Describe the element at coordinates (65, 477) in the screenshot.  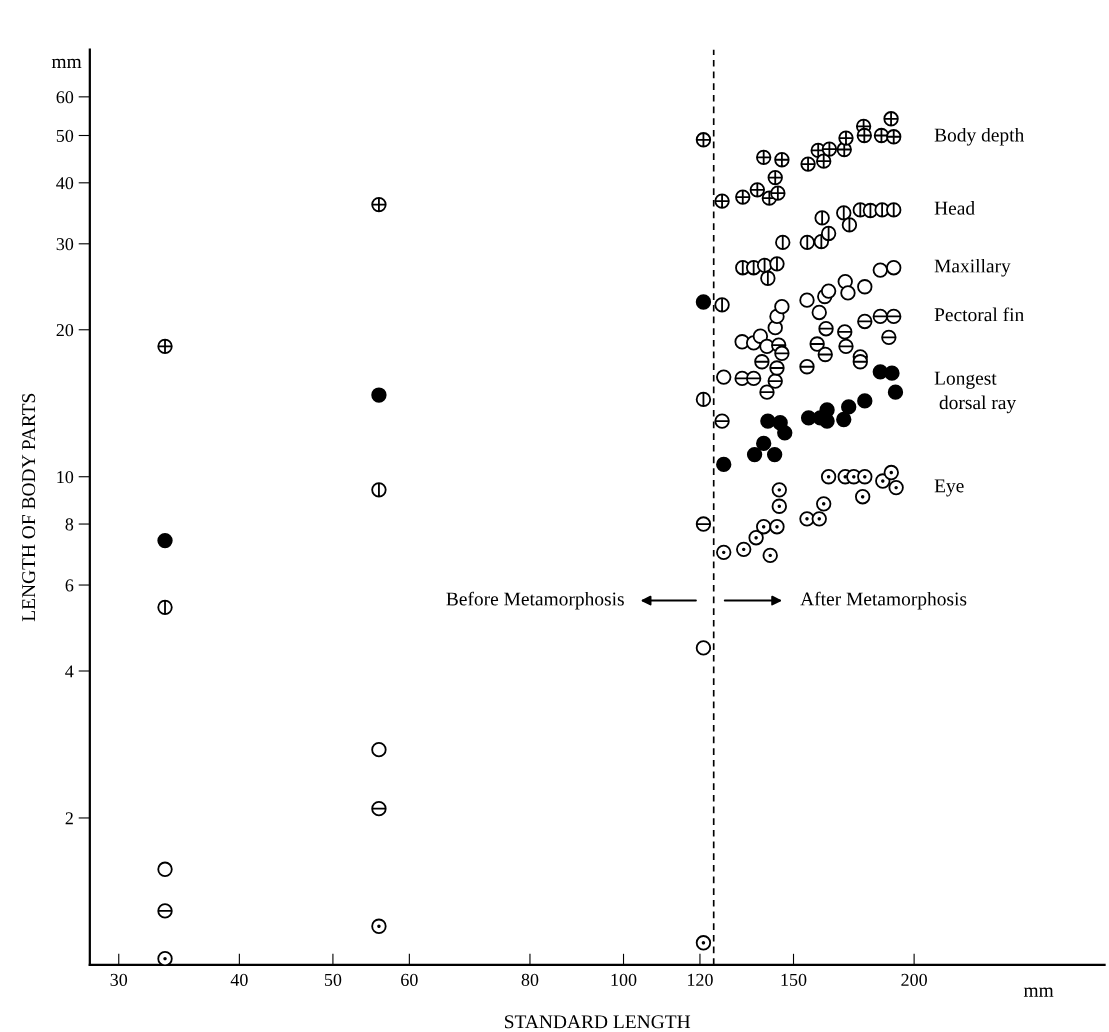
I see `y-tick-label: 10` at that location.